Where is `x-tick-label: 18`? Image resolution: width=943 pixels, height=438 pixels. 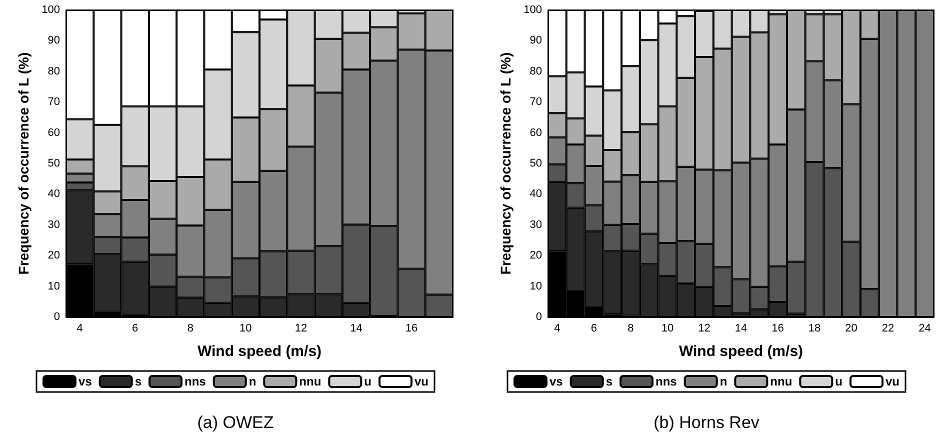 x-tick-label: 18 is located at coordinates (814, 328).